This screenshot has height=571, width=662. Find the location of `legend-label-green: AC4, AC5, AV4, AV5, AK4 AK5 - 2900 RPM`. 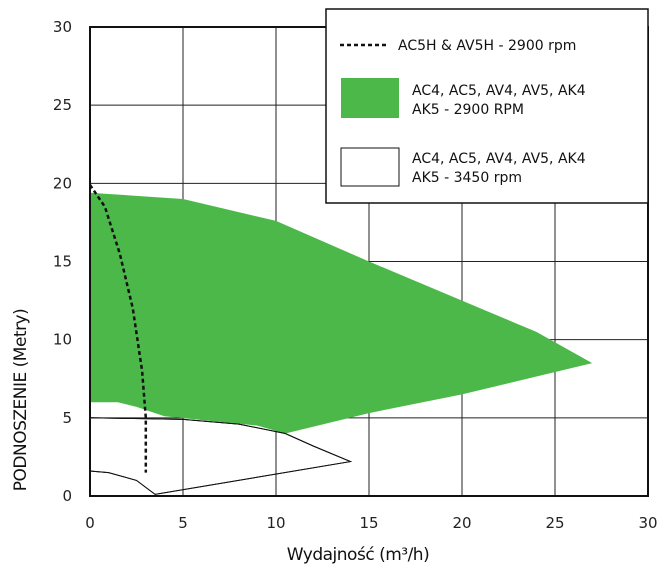

legend-label-green: AC4, AC5, AV4, AV5, AK4 AK5 - 2900 RPM is located at coordinates (501, 100).